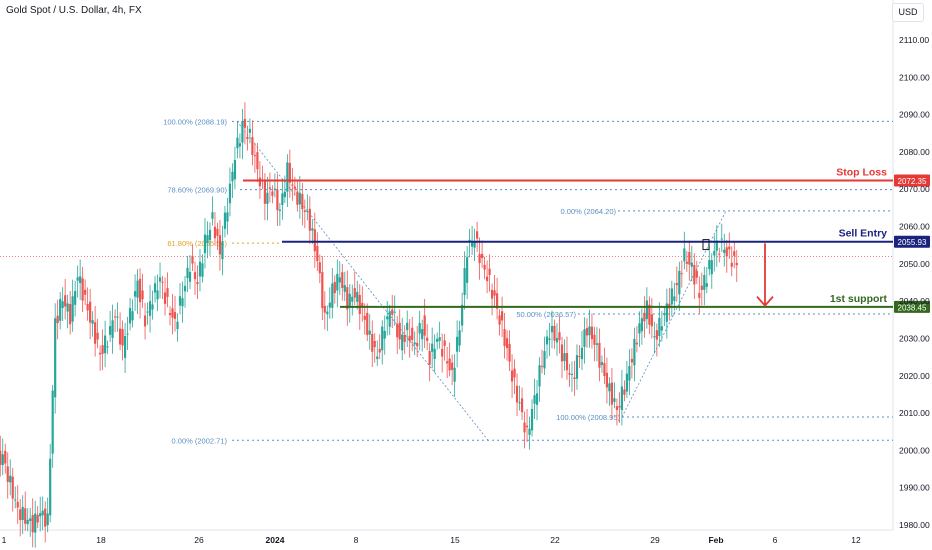 This screenshot has width=932, height=550. I want to click on symbol-title: Gold Spot / U.S. Dollar, 4h, FX, so click(74, 10).